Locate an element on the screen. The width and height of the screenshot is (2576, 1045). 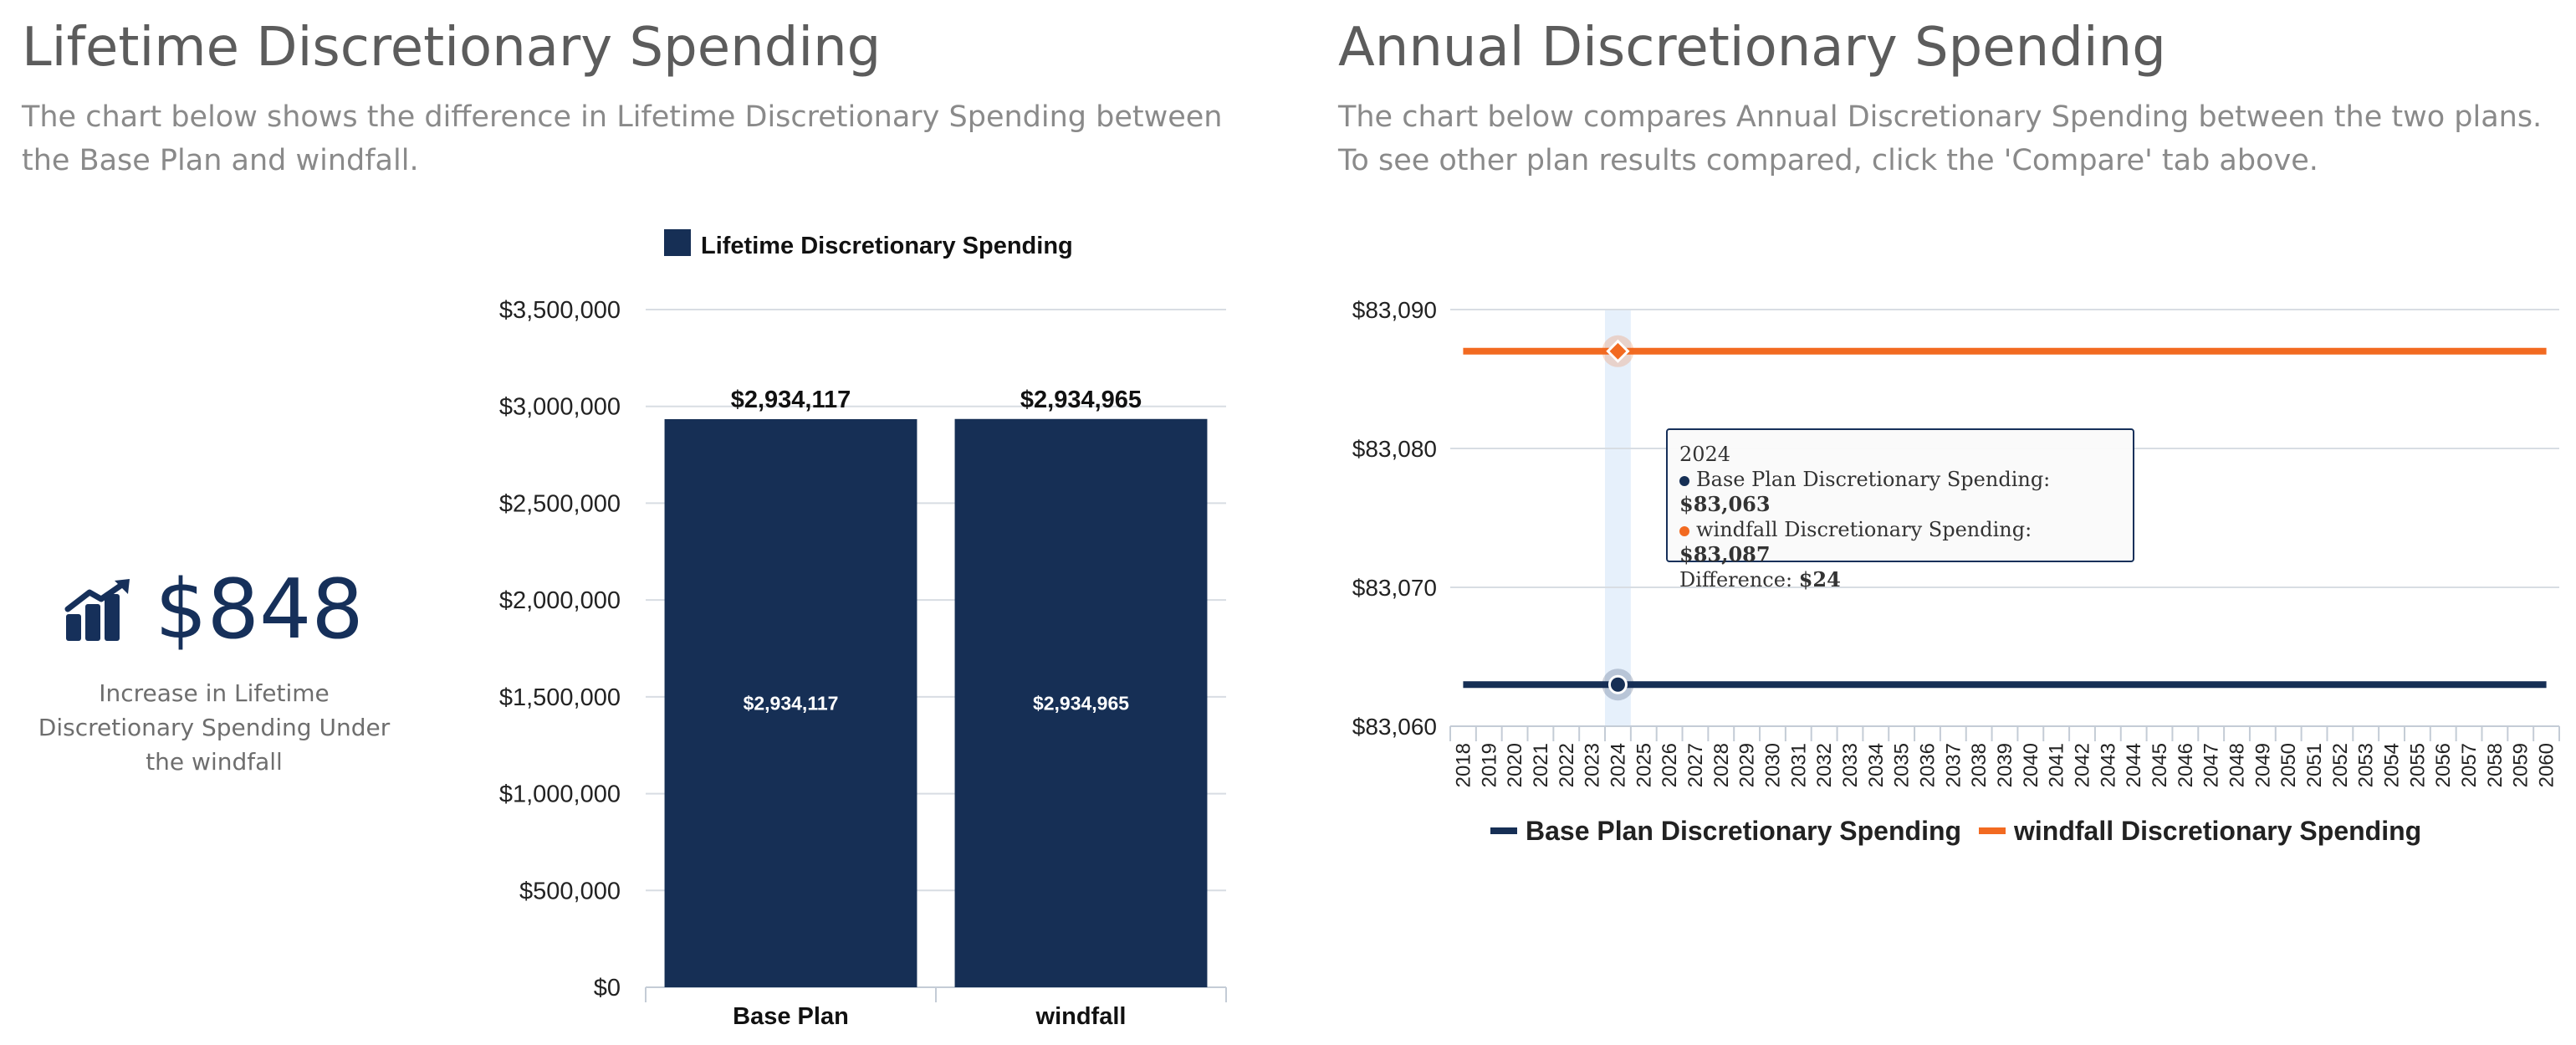
tooltip-difference-value: $24 is located at coordinates (1819, 579).